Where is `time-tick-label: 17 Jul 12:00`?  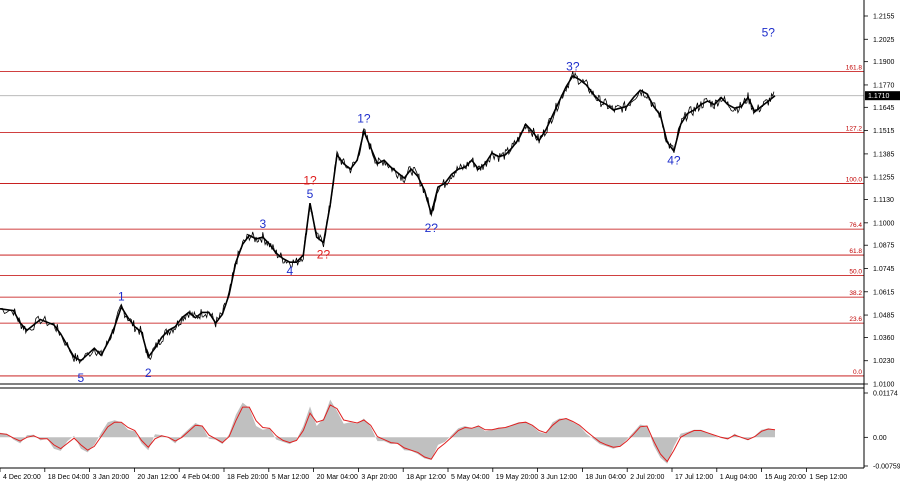 time-tick-label: 17 Jul 12:00 is located at coordinates (694, 477).